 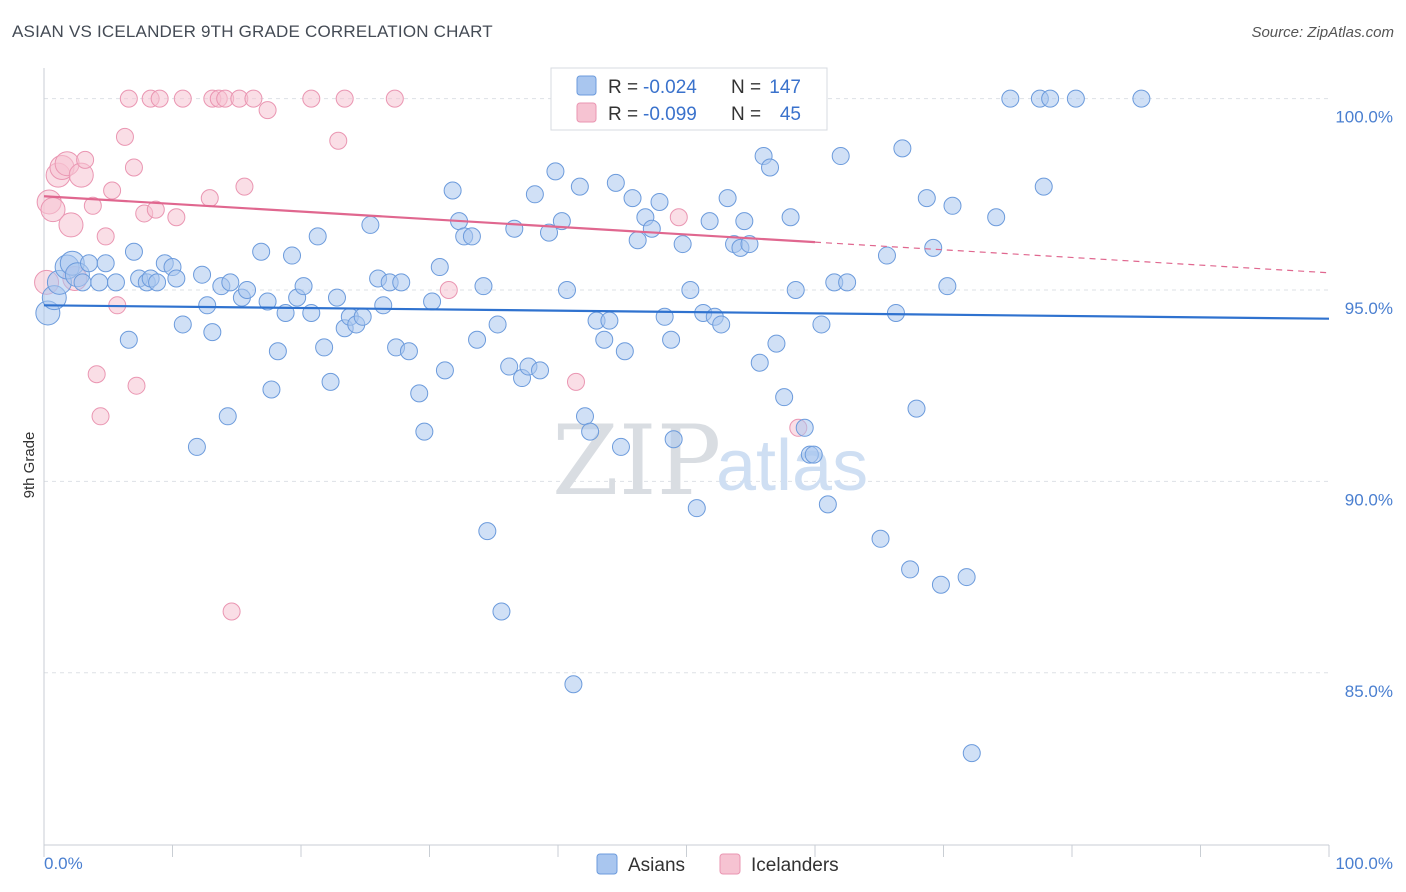 What do you see at coordinates (1364, 404) in the screenshot?
I see `y-tick-labels: 85.0% 90.0% 95.0% 100.0%` at bounding box center [1364, 404].